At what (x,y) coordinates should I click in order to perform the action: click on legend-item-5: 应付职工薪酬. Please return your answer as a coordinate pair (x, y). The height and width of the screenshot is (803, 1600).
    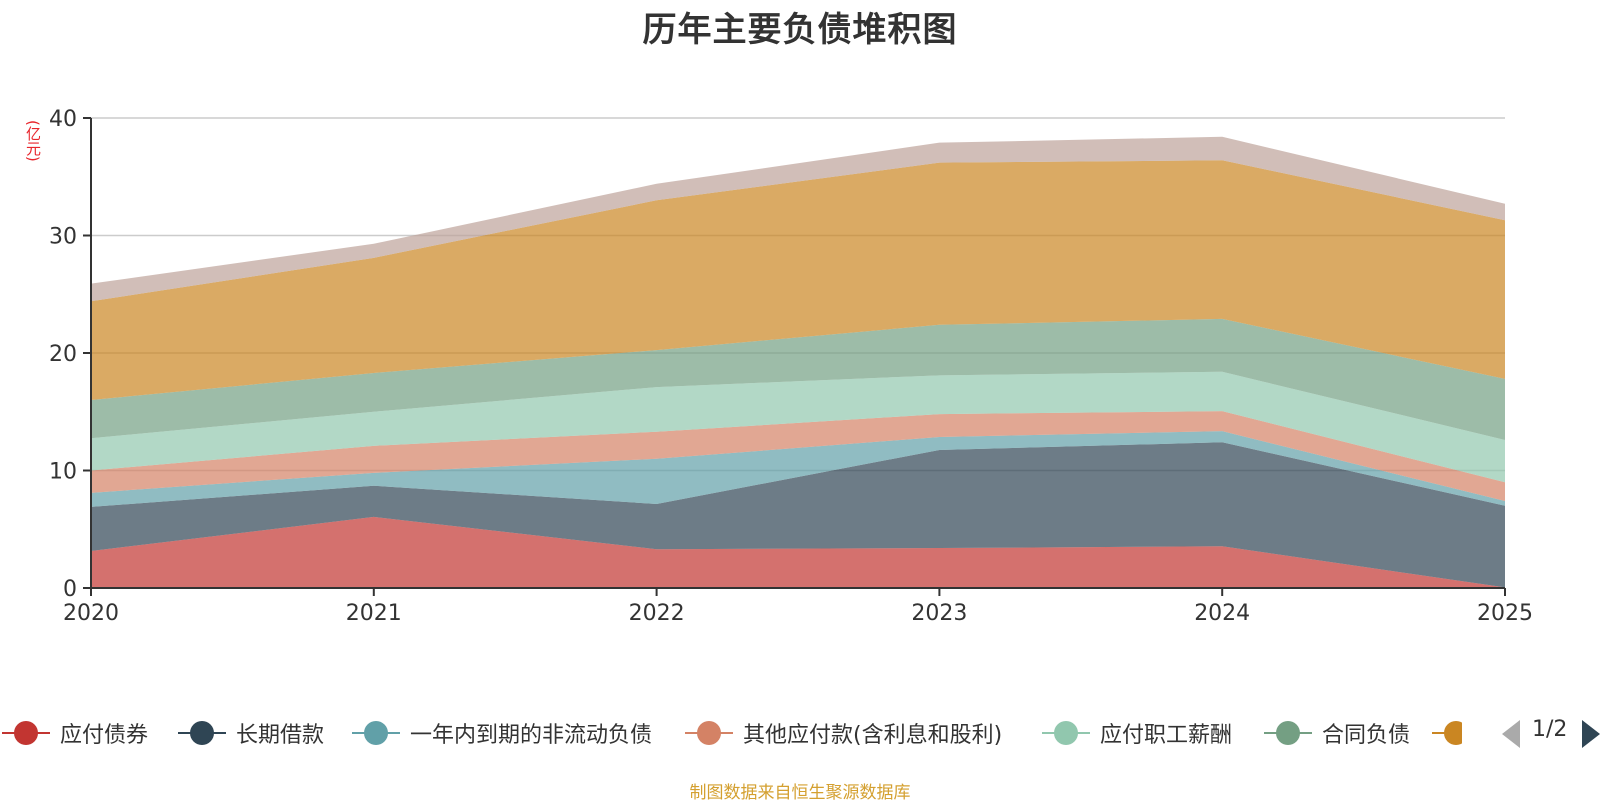
    Looking at the image, I should click on (1136, 733).